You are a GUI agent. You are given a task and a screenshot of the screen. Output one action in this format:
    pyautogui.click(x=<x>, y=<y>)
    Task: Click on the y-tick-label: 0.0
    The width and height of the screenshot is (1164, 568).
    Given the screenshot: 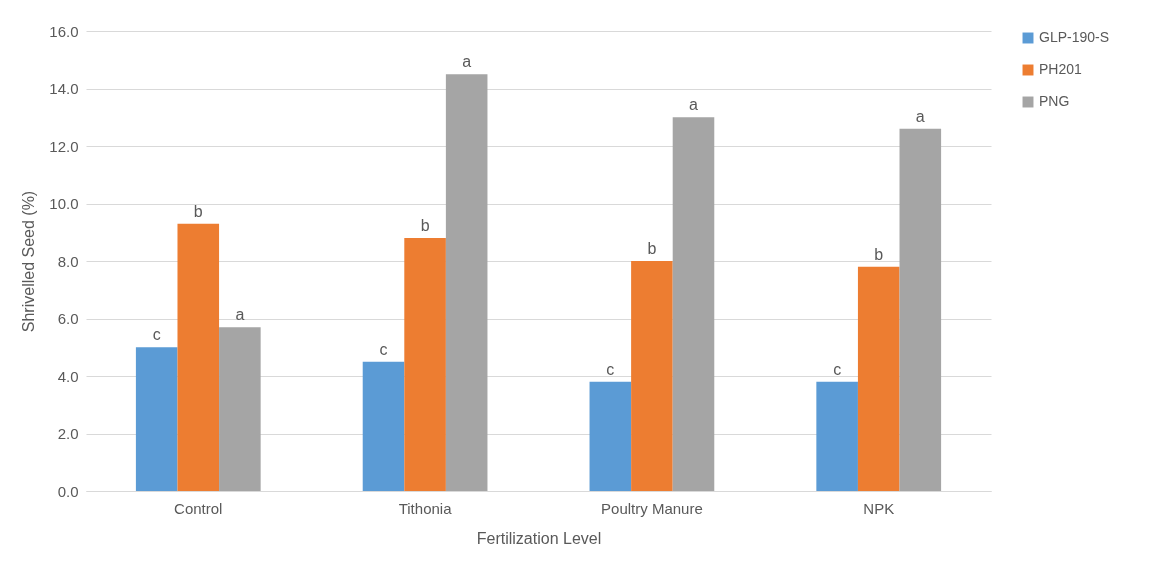 What is the action you would take?
    pyautogui.click(x=68, y=491)
    